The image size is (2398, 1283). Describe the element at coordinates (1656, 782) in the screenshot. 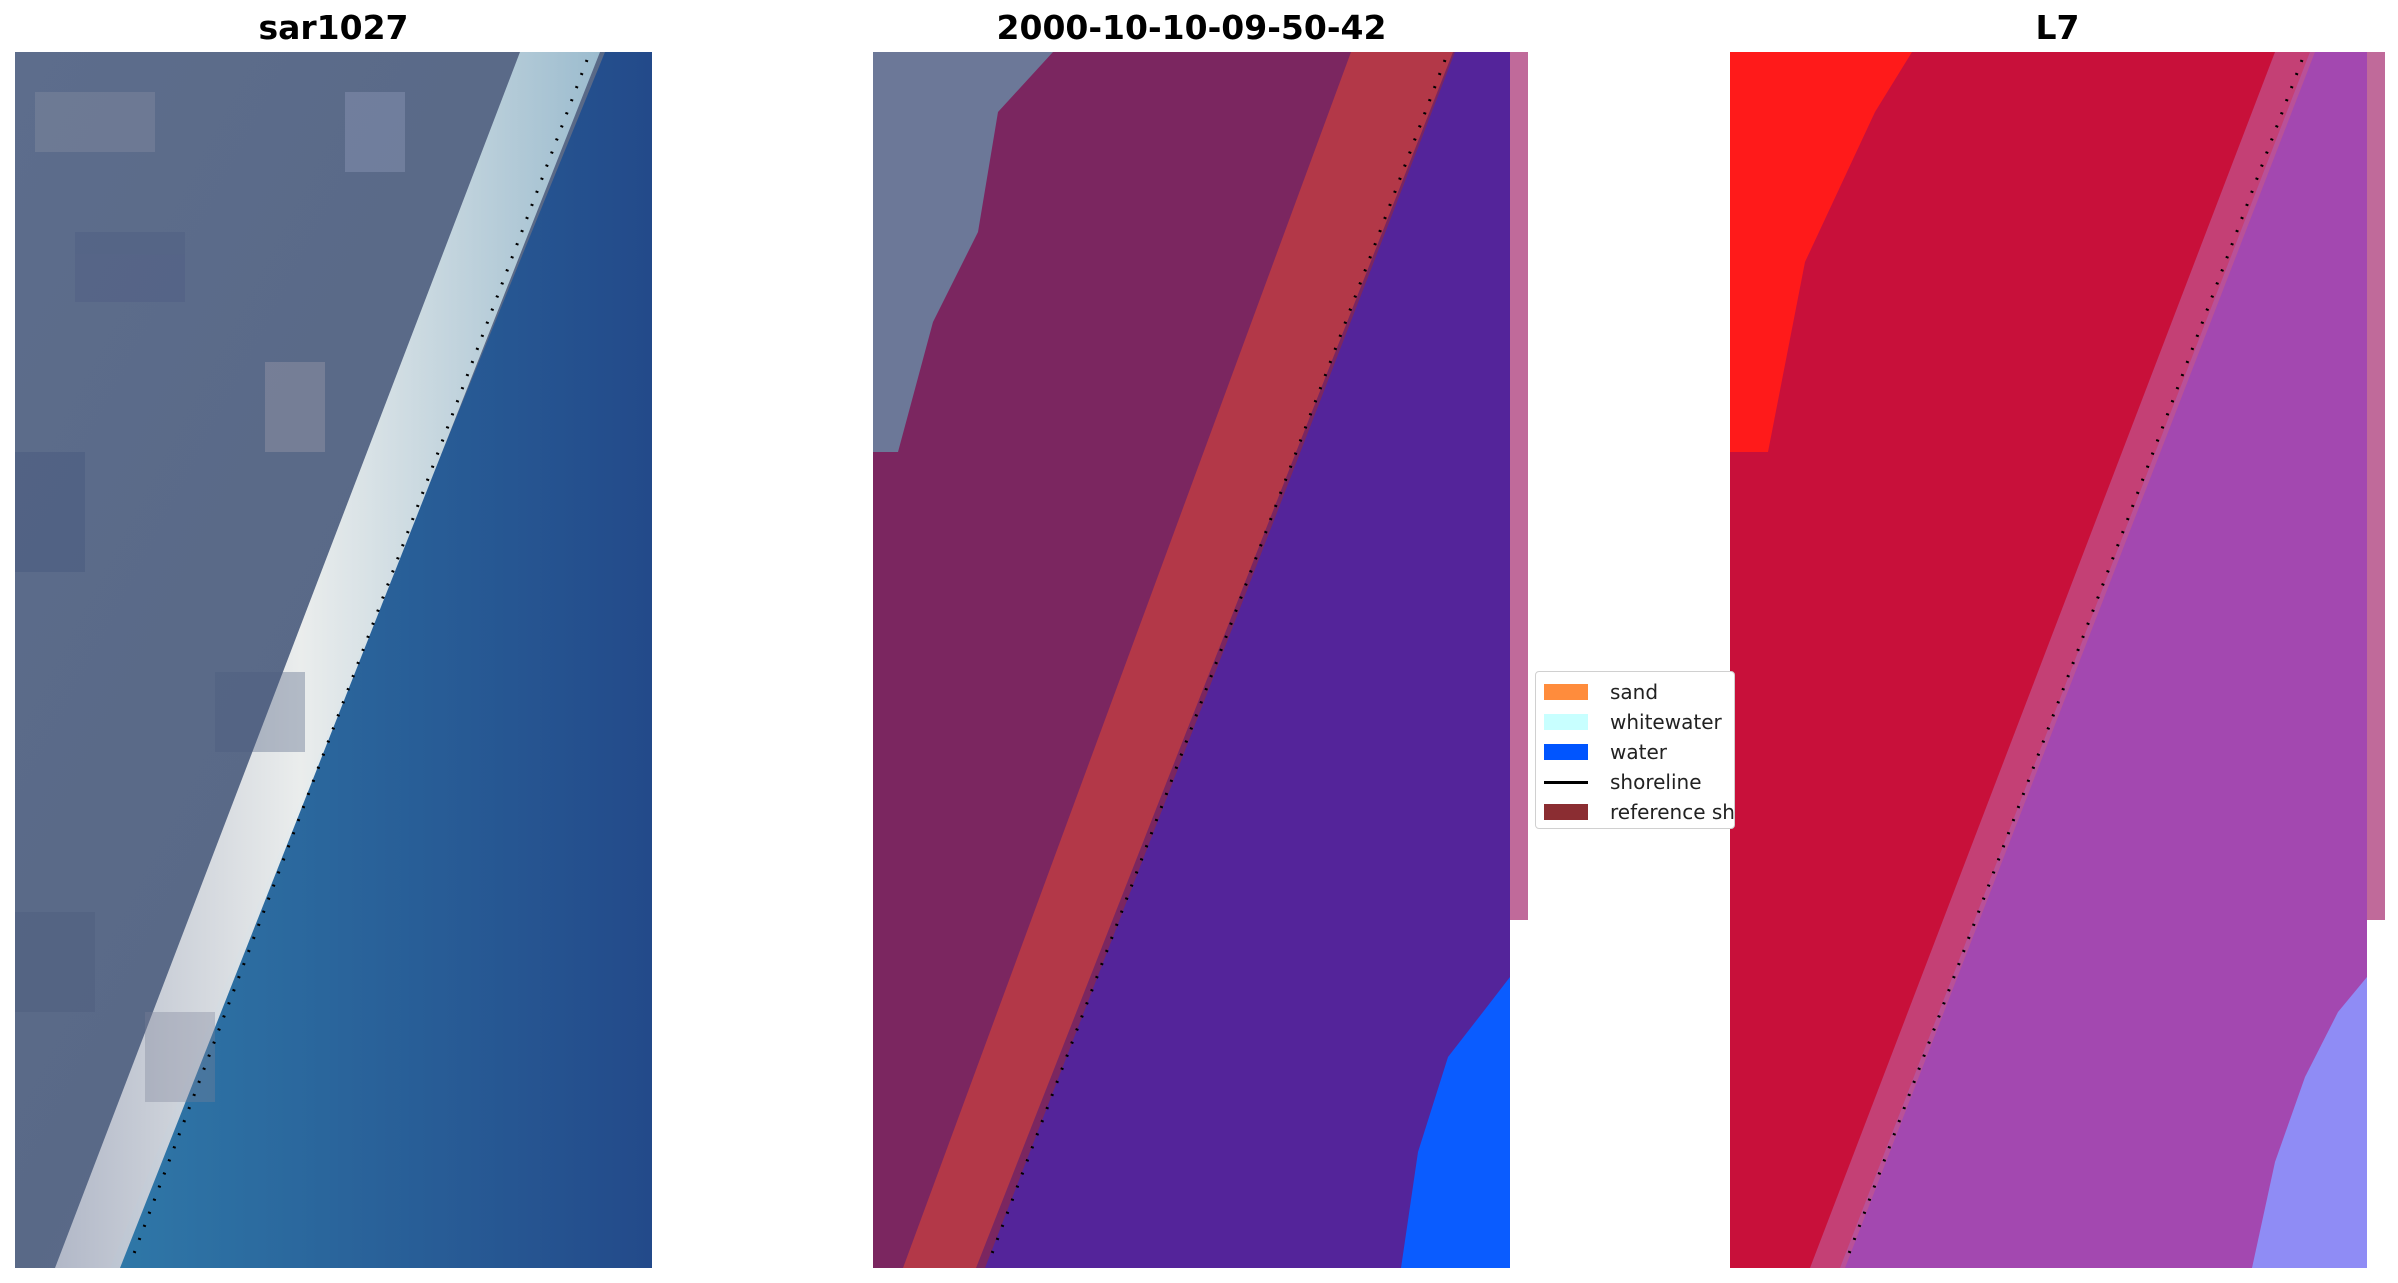

I see `legend-label-shoreline: shoreline` at that location.